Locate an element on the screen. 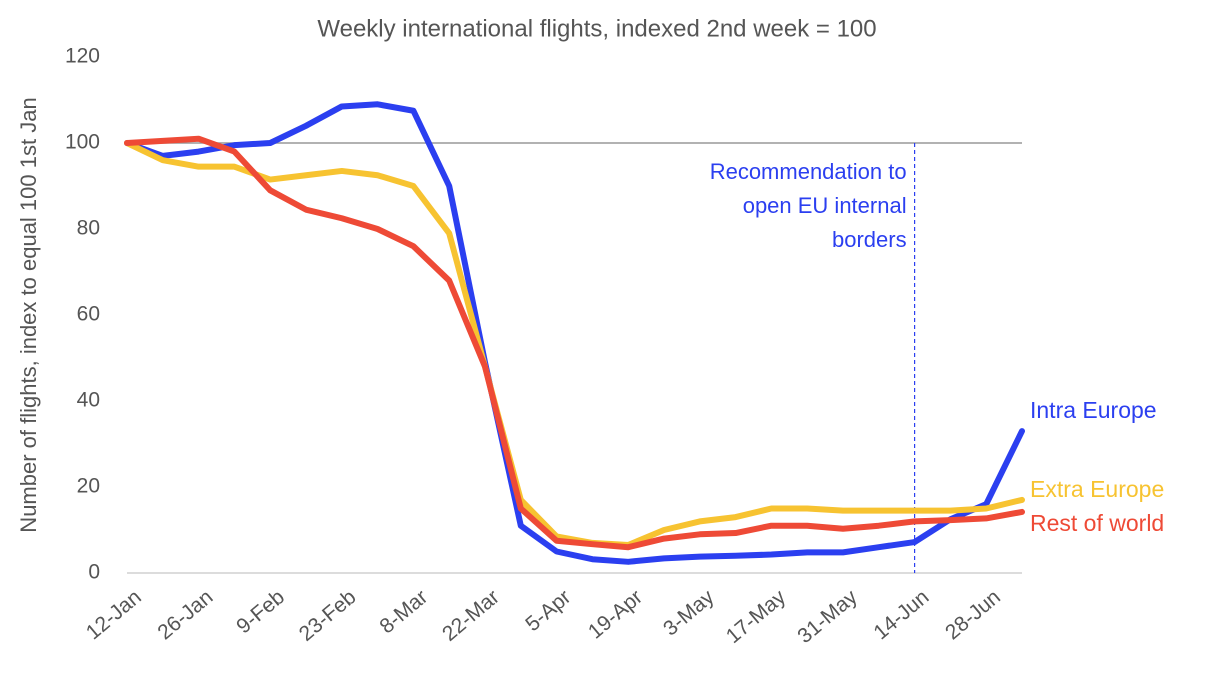  x-tick-label: 9-Feb is located at coordinates (260, 611).